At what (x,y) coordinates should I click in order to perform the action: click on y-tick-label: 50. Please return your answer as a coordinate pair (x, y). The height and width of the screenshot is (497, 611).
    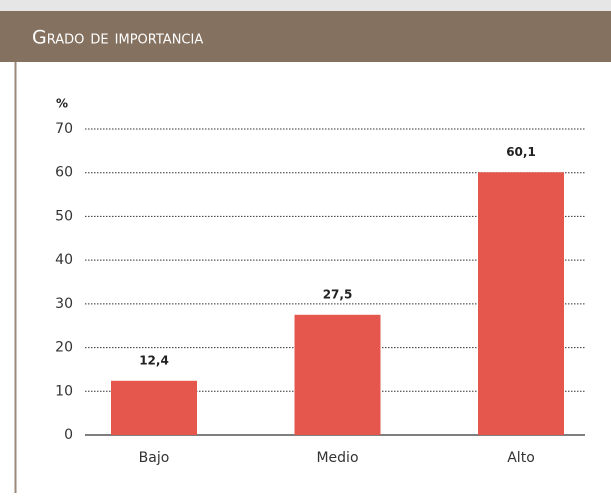
    Looking at the image, I should click on (64, 216).